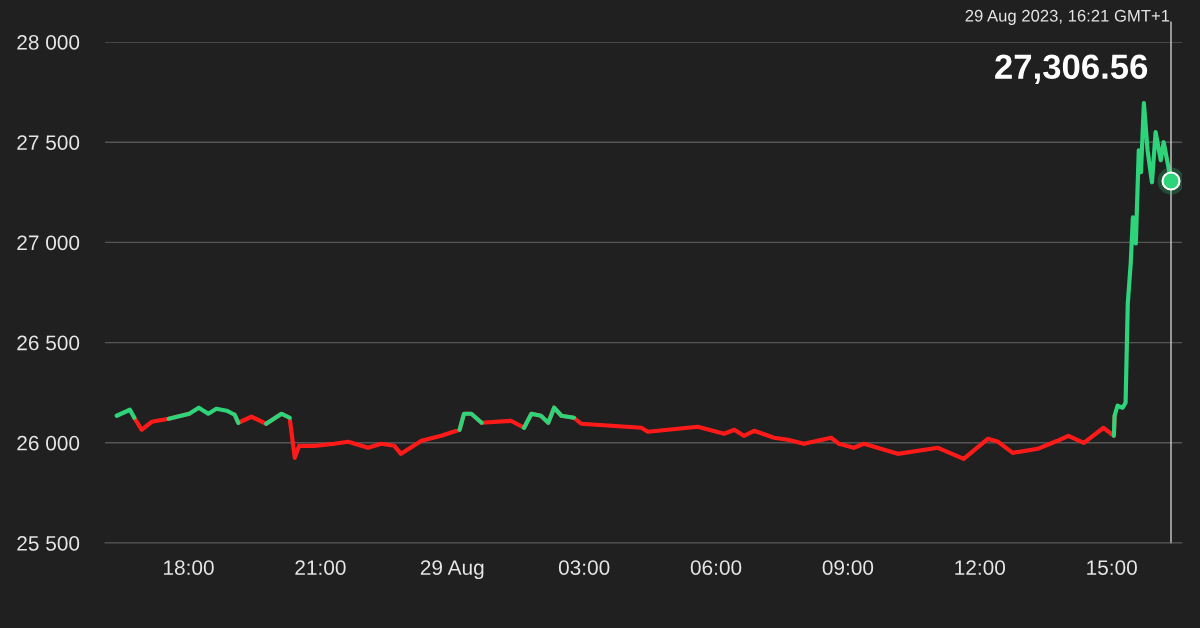 The image size is (1200, 628). I want to click on annotation: 27,306.56, so click(1071, 69).